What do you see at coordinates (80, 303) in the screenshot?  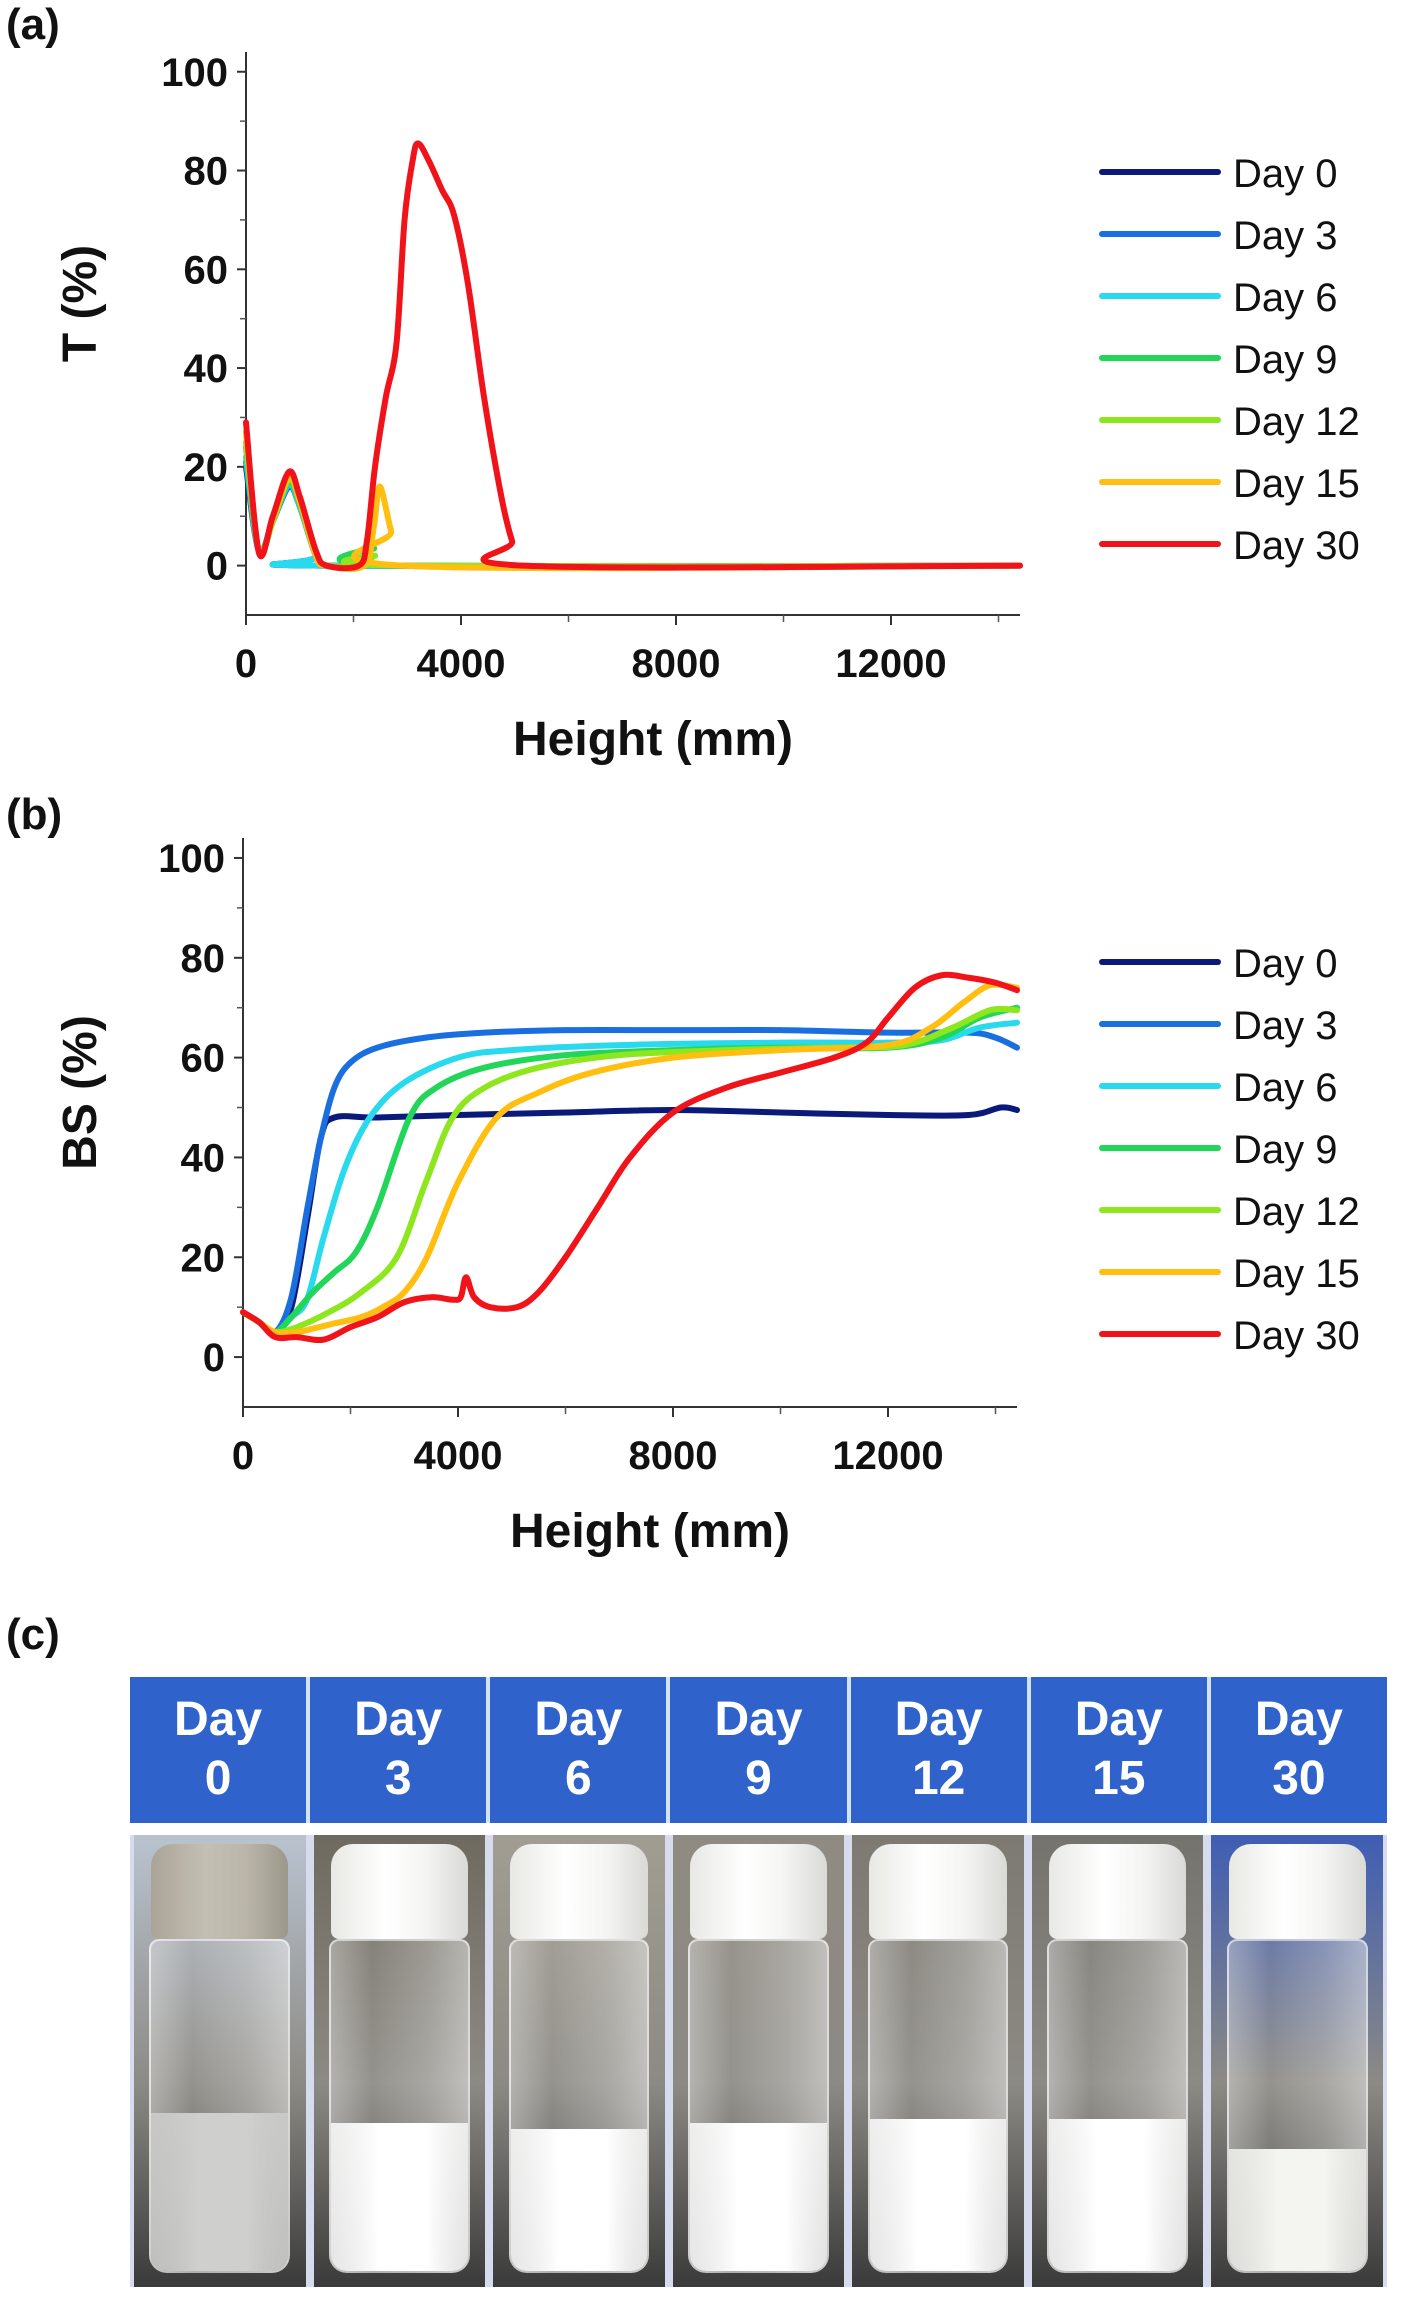 I see `y-axis-title: T (%)` at bounding box center [80, 303].